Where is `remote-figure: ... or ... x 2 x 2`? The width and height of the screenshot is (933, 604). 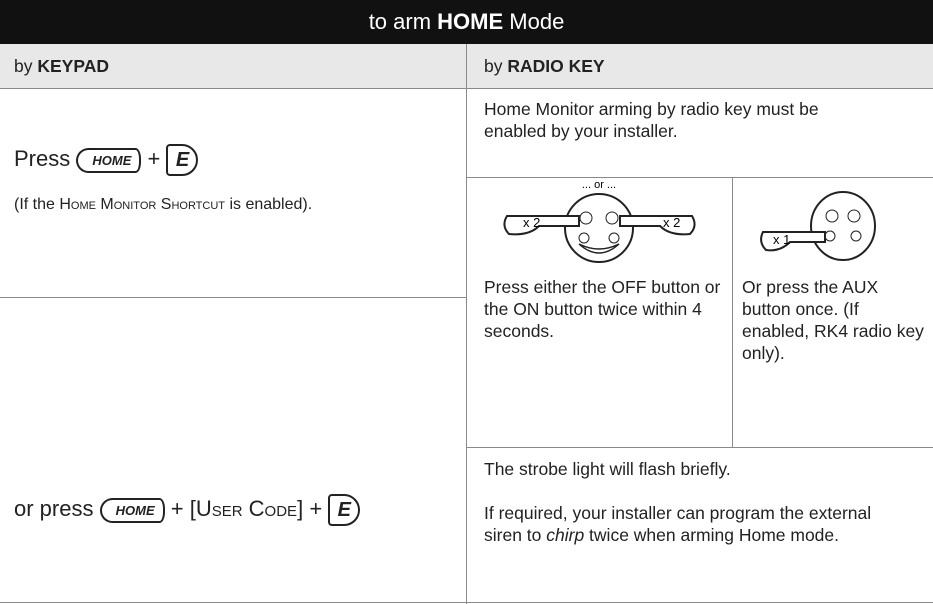
remote-figure: ... or ... x 2 x 2 is located at coordinates (599, 221).